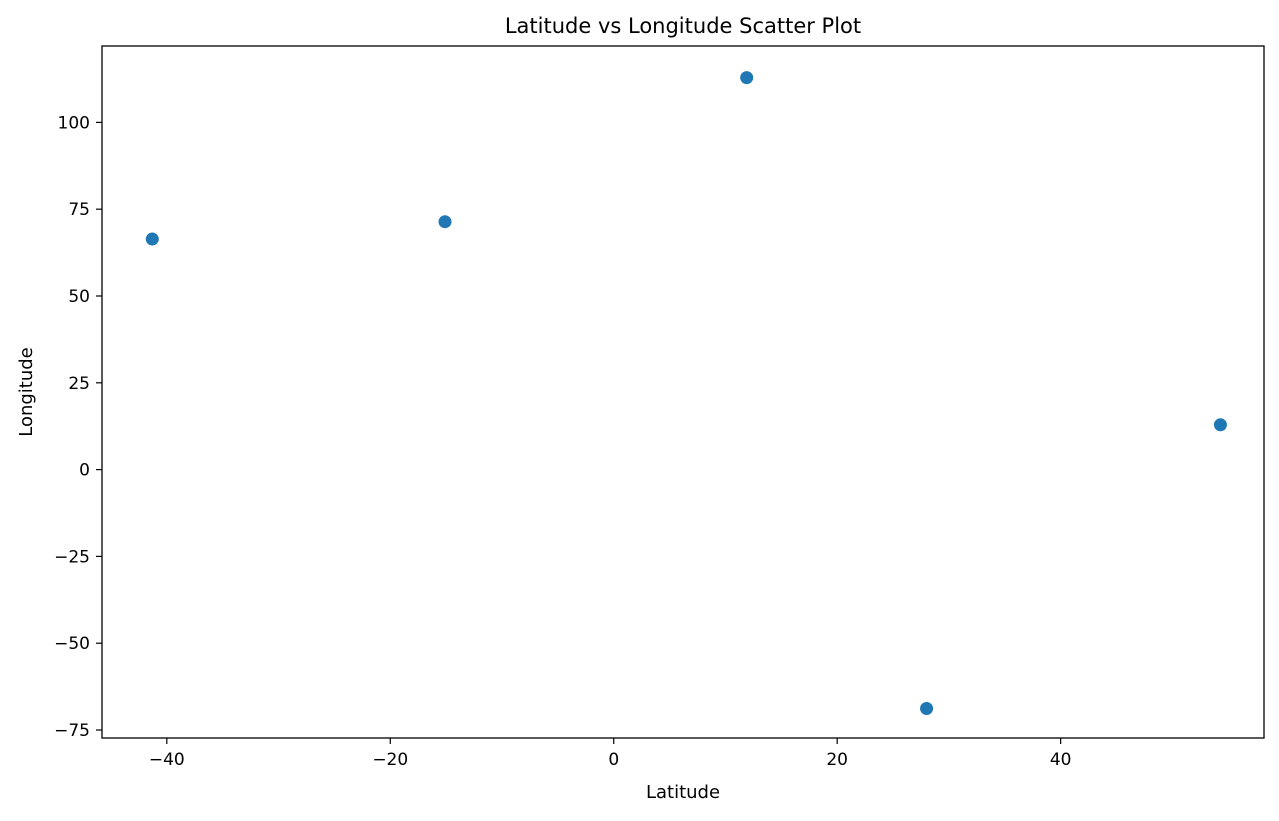  I want to click on y-tick-label: 0, so click(84, 471).